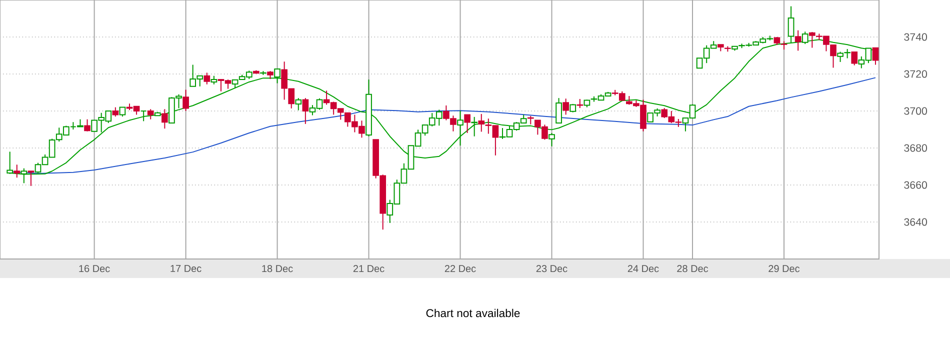  What do you see at coordinates (916, 222) in the screenshot?
I see `y-tick-label: 3640` at bounding box center [916, 222].